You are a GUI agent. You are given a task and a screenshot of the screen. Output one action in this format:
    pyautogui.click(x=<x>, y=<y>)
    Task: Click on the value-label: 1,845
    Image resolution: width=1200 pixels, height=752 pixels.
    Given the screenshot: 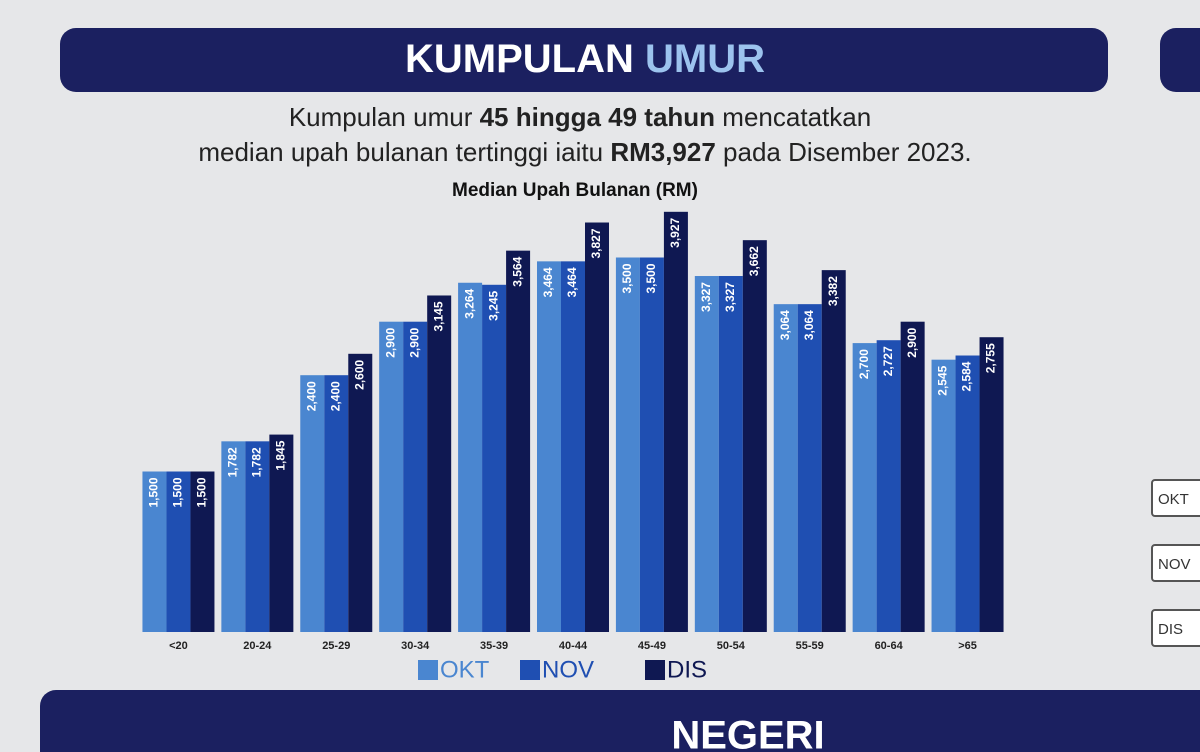 What is the action you would take?
    pyautogui.click(x=281, y=455)
    